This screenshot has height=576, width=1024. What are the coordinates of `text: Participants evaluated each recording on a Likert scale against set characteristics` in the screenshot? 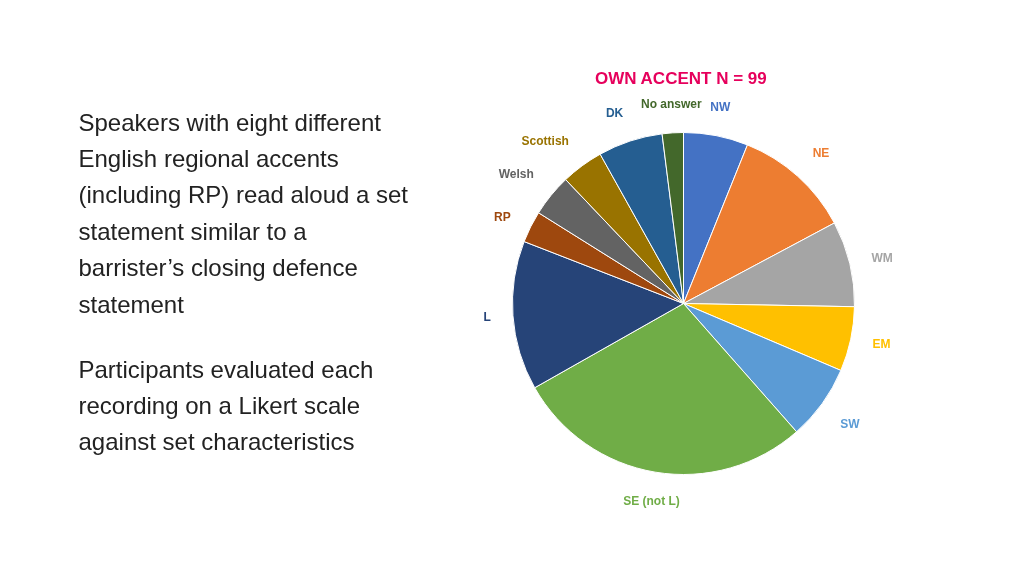 It's located at (226, 405).